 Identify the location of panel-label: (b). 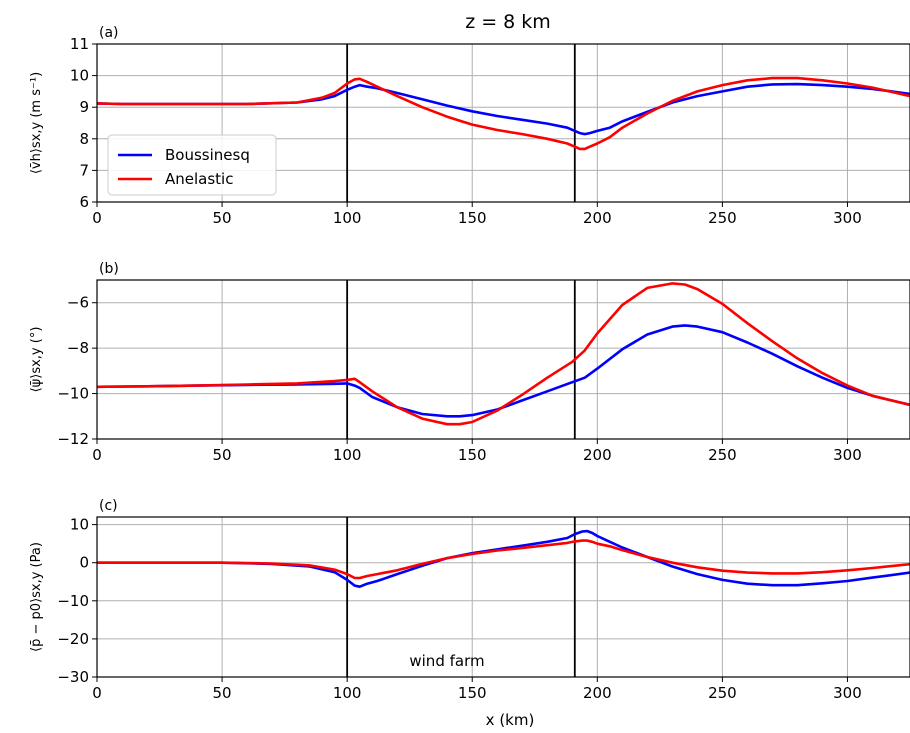
(109, 269).